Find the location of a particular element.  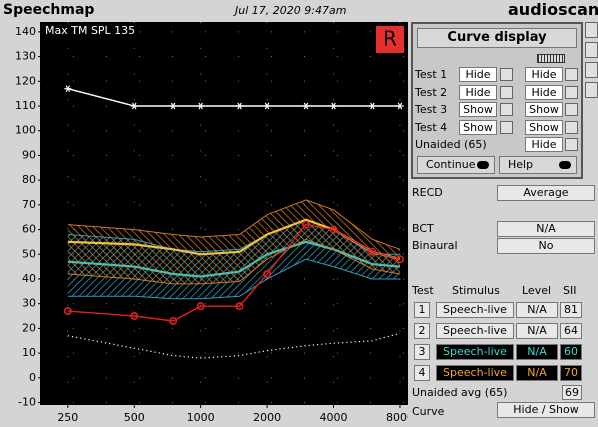

brand: audioscan is located at coordinates (553, 9).